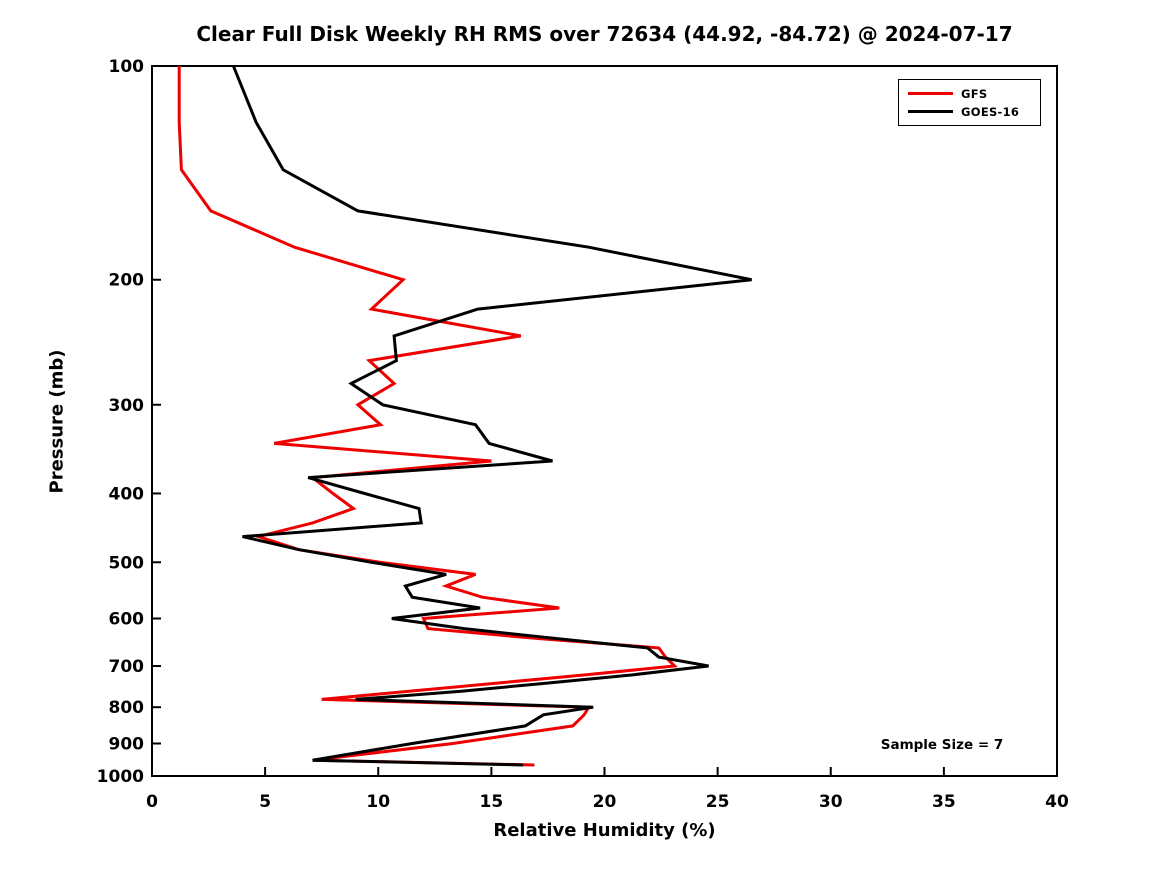 This screenshot has height=875, width=1167. Describe the element at coordinates (127, 494) in the screenshot. I see `svg-text: 400` at that location.